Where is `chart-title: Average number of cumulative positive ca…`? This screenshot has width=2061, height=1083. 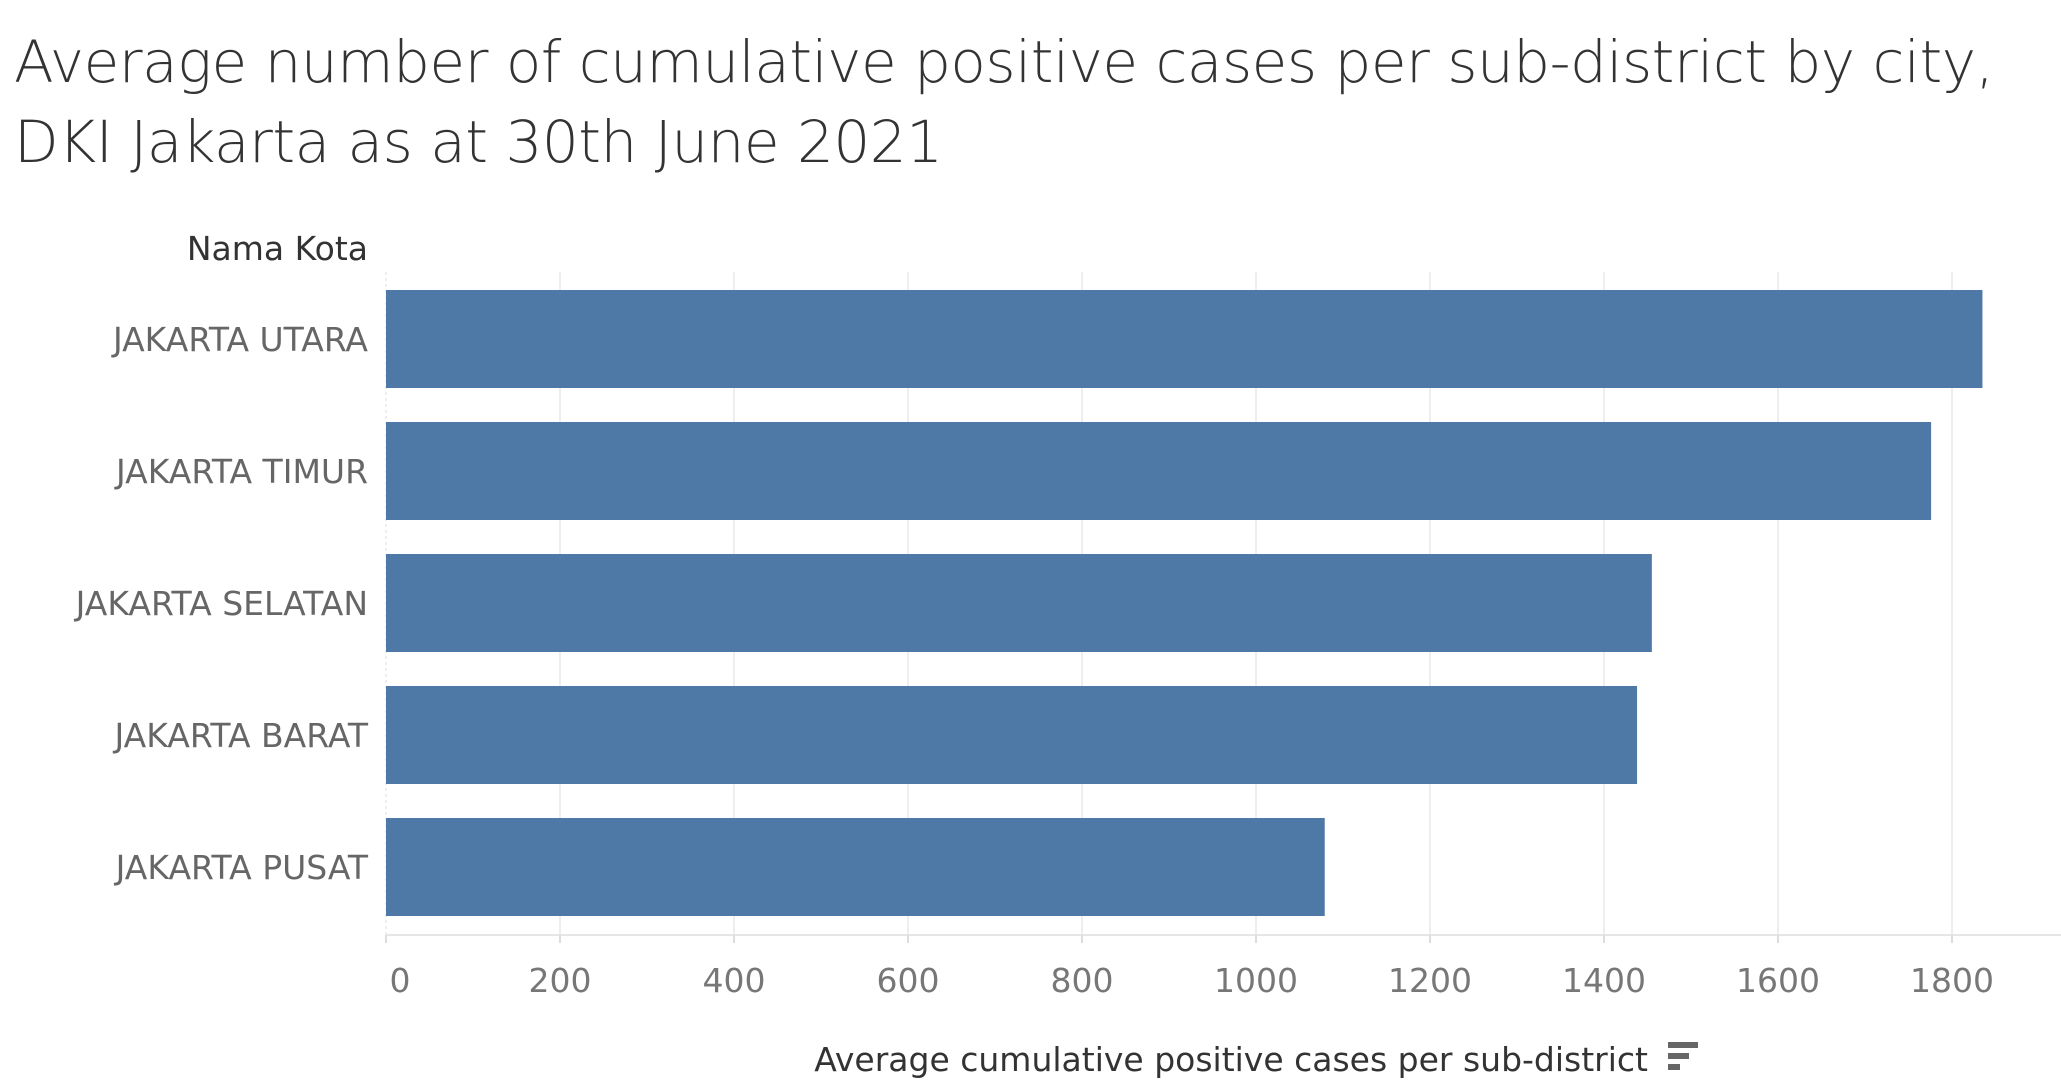
chart-title: Average number of cumulative positive ca… is located at coordinates (1004, 102).